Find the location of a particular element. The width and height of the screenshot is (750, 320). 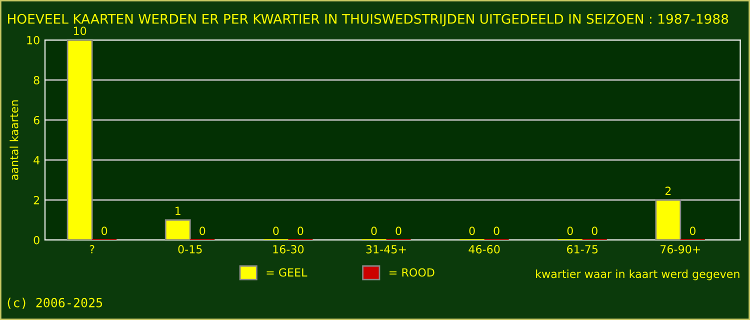

legend-label: = GEEL is located at coordinates (287, 272).